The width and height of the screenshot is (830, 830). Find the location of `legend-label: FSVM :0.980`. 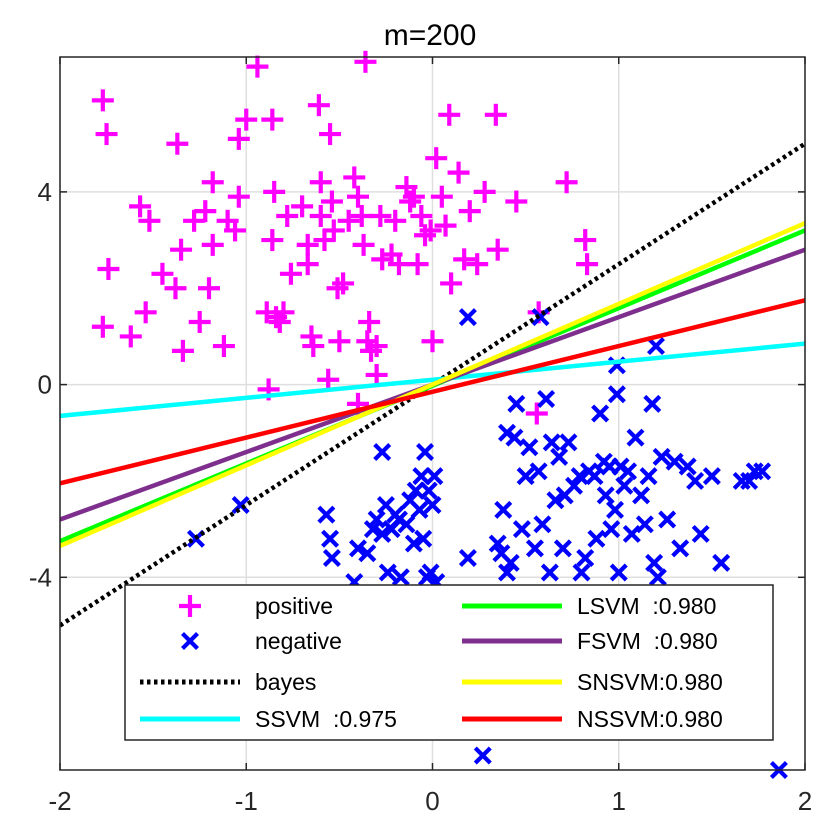

legend-label: FSVM :0.980 is located at coordinates (647, 641).